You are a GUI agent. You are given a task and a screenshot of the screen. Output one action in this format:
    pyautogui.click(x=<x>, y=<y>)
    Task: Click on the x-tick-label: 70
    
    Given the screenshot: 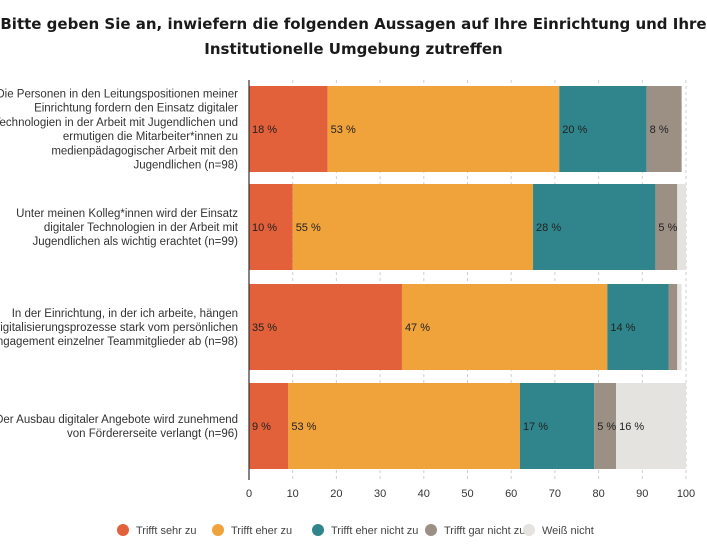 What is the action you would take?
    pyautogui.click(x=555, y=494)
    